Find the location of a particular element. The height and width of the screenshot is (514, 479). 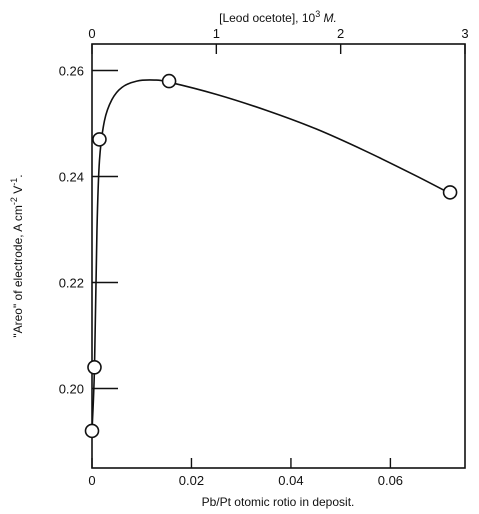

y-axis-title: "Areo" of electrode, A cm-2 V-1. is located at coordinates (17, 255).